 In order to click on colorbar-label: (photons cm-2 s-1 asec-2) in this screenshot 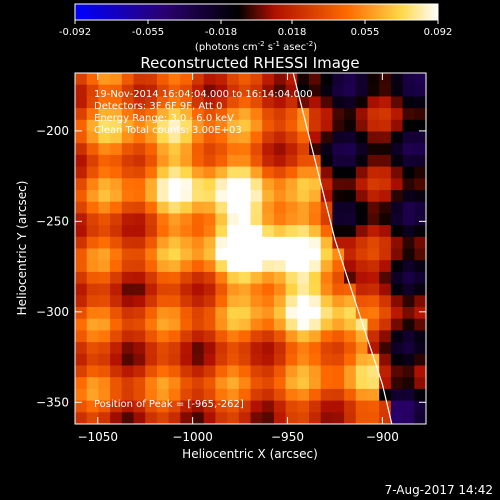, I will do `click(256, 46)`.